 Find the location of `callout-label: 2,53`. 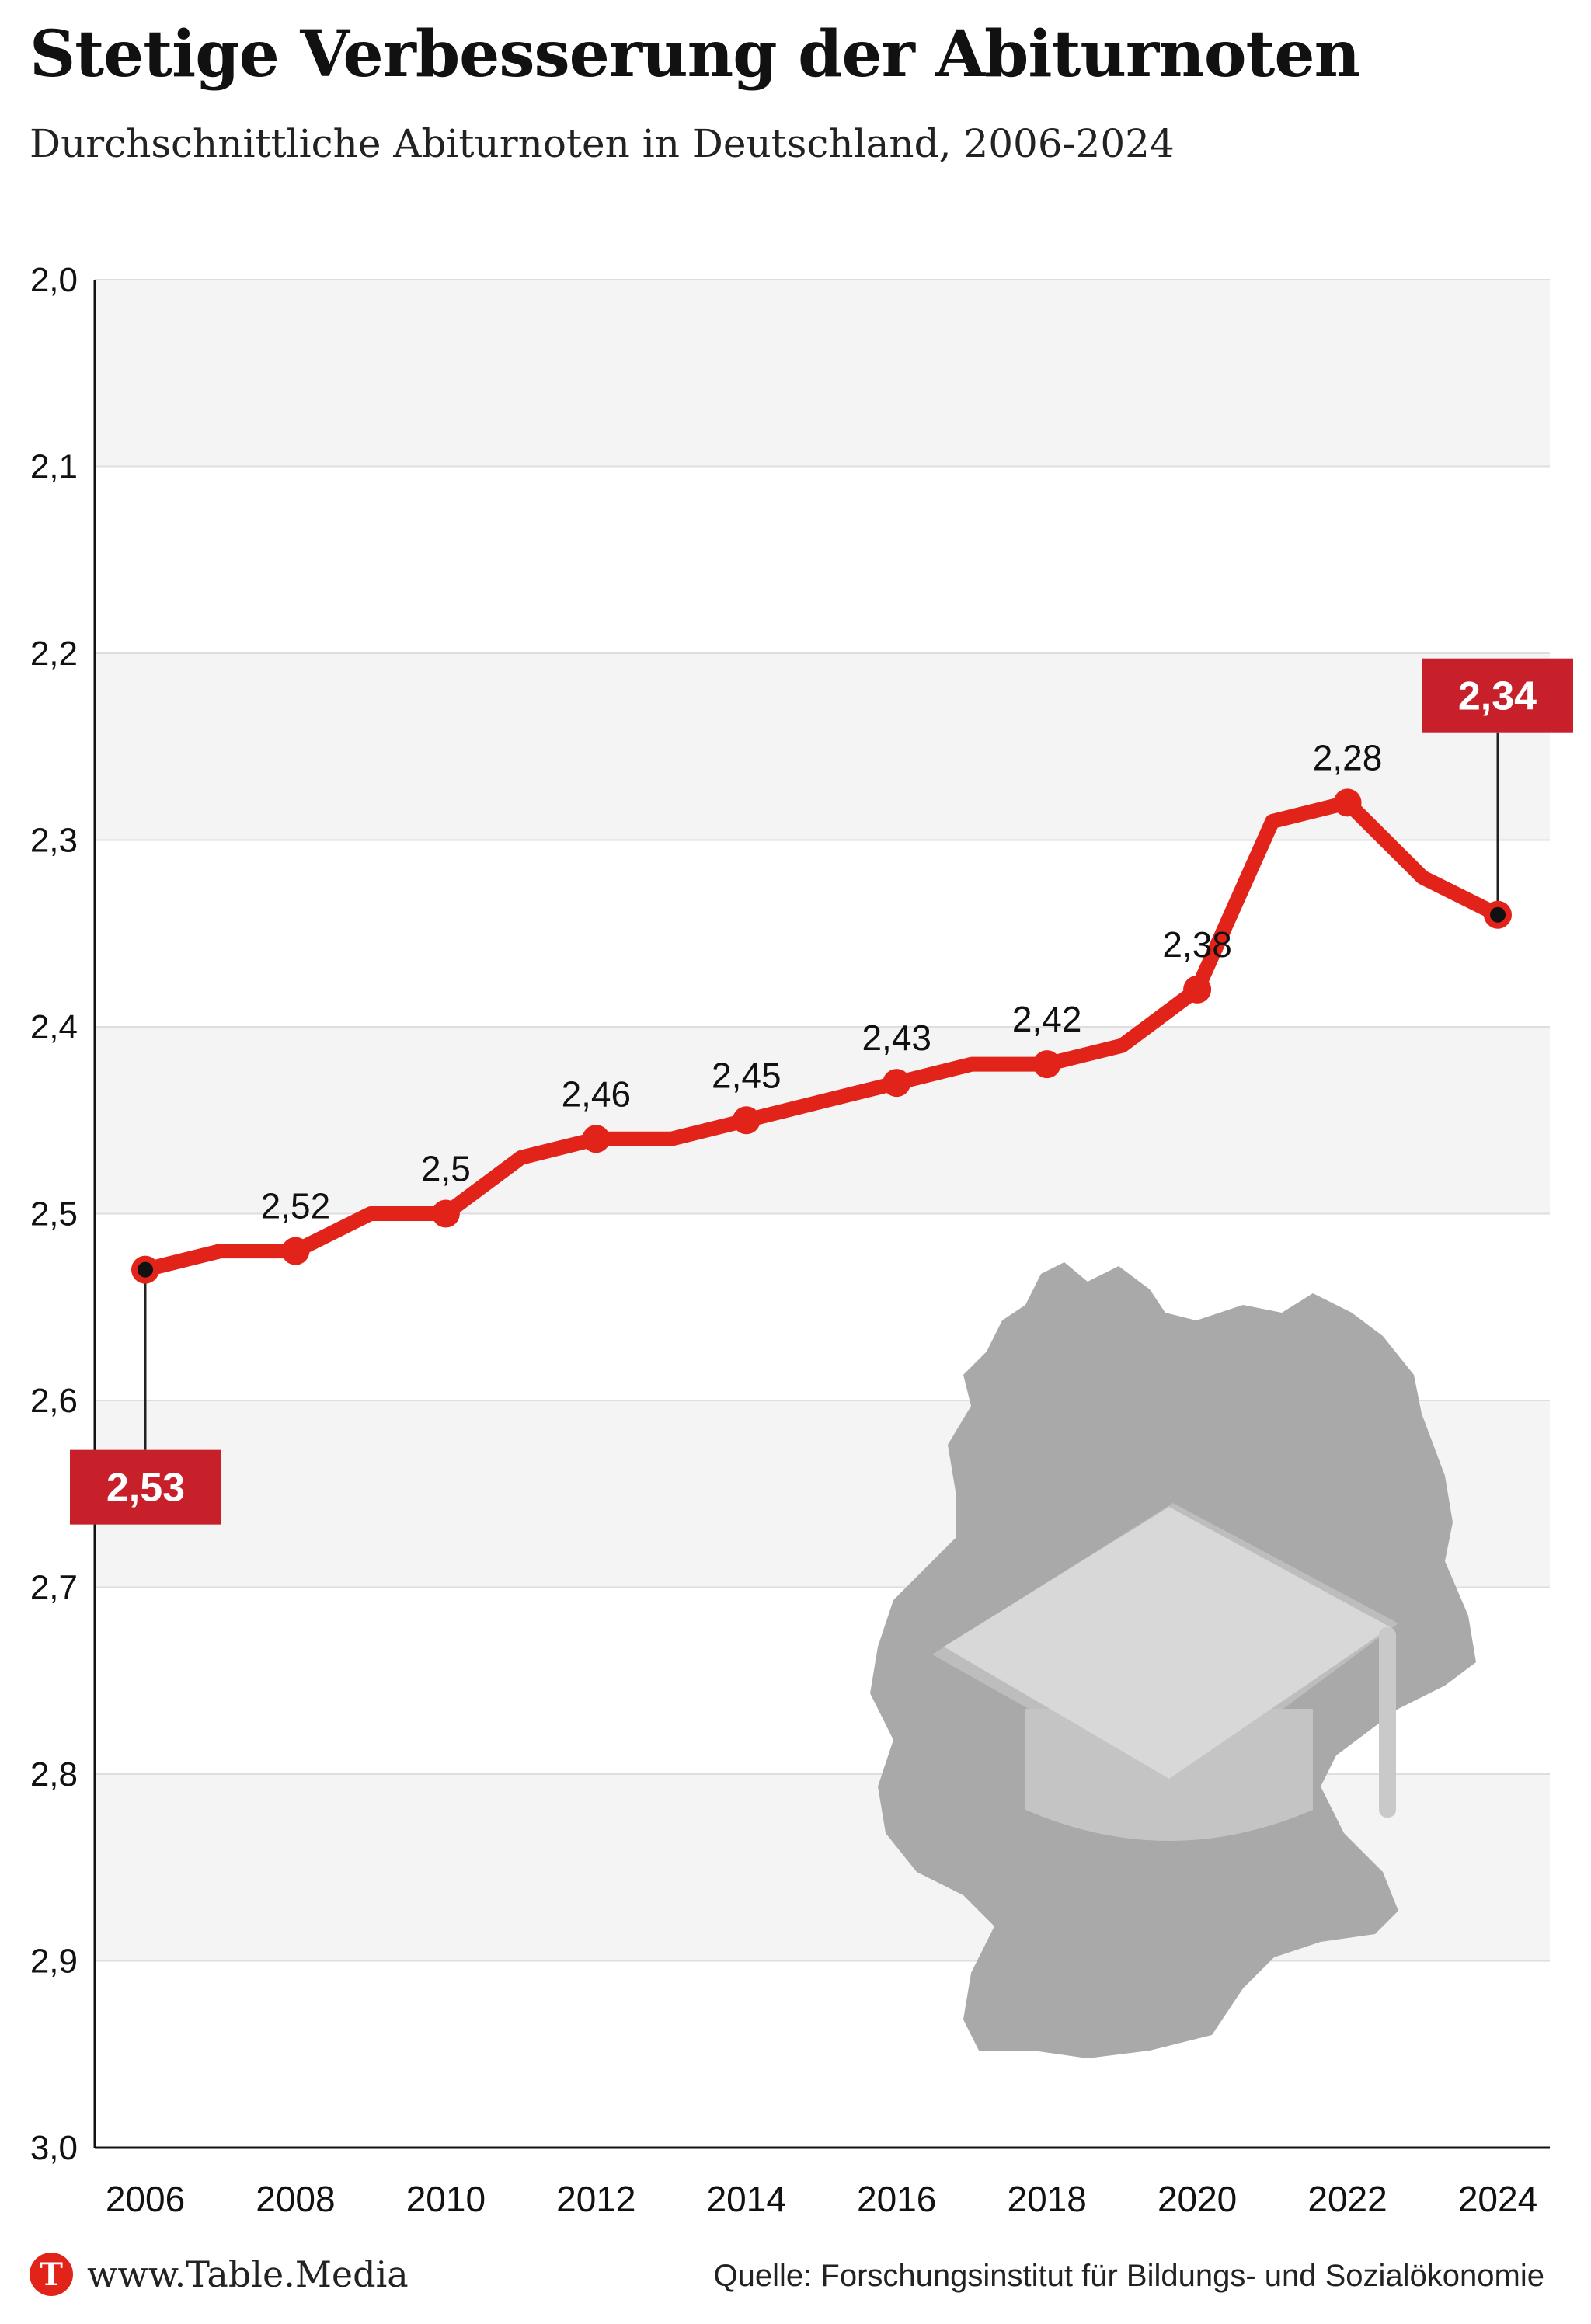

callout-label: 2,53 is located at coordinates (145, 1488).